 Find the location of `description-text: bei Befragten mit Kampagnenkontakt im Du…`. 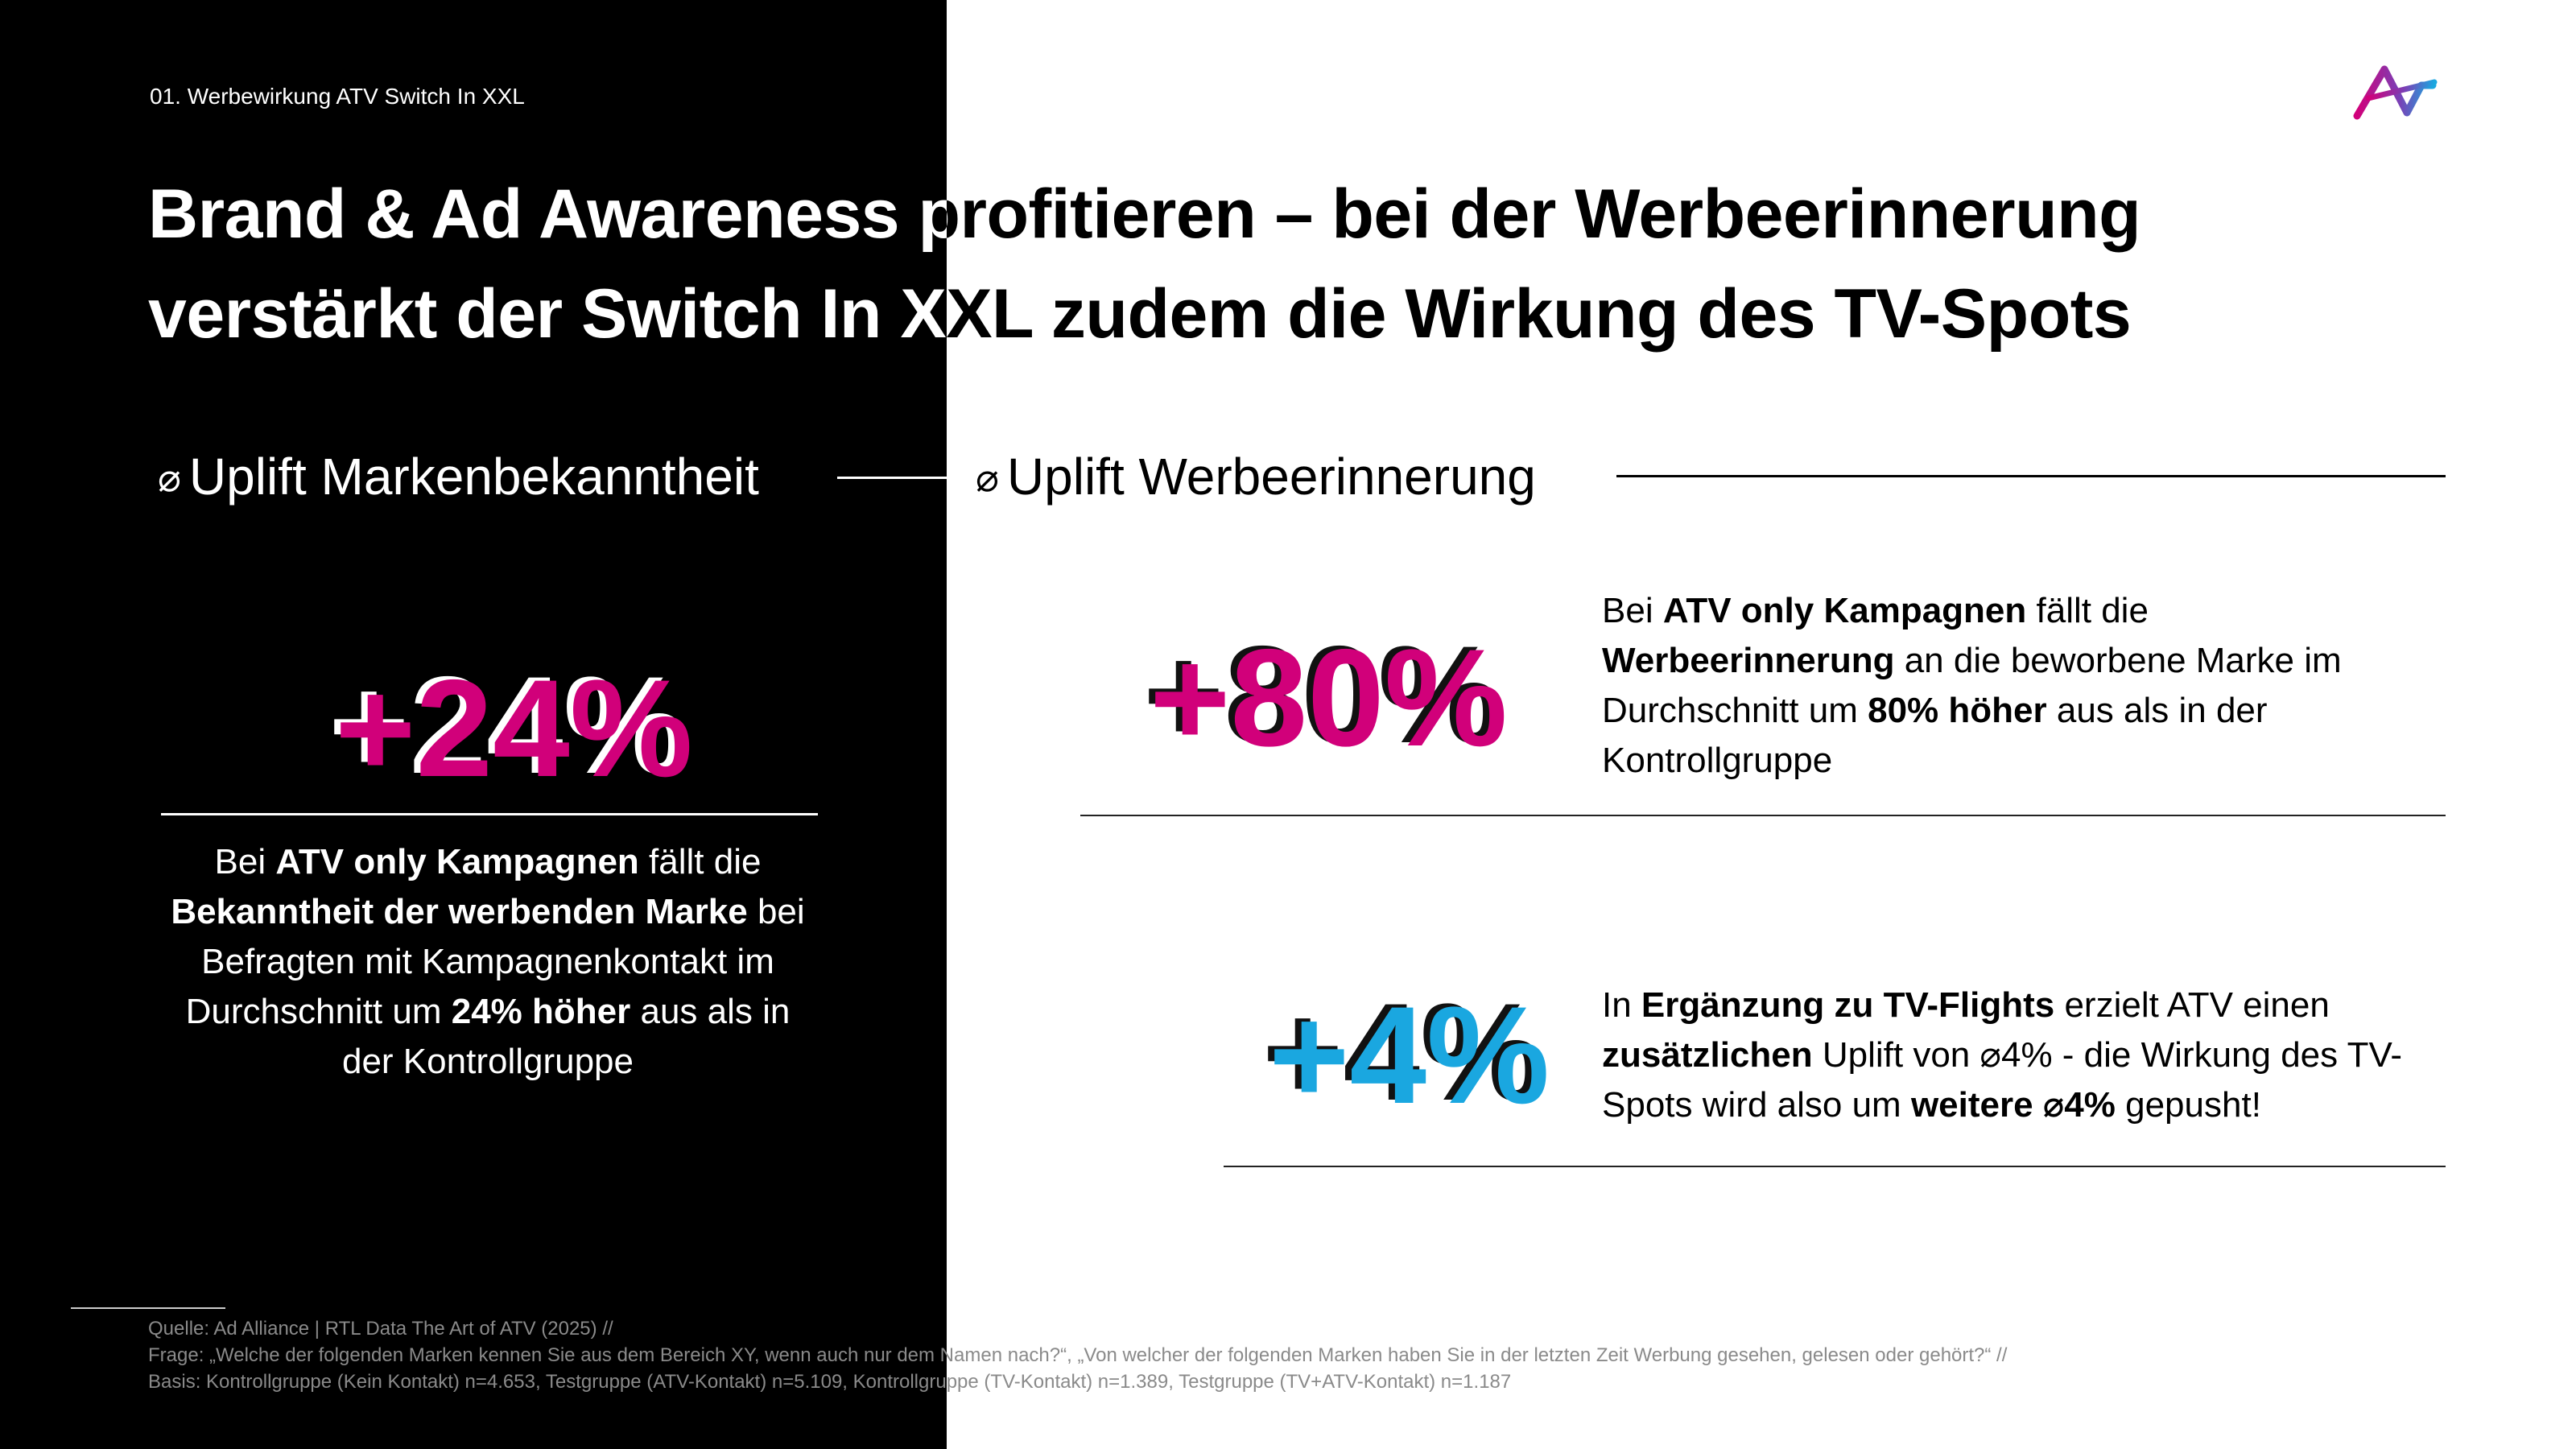

description-text: bei Befragten mit Kampagnenkontakt im Du… is located at coordinates (495, 961).